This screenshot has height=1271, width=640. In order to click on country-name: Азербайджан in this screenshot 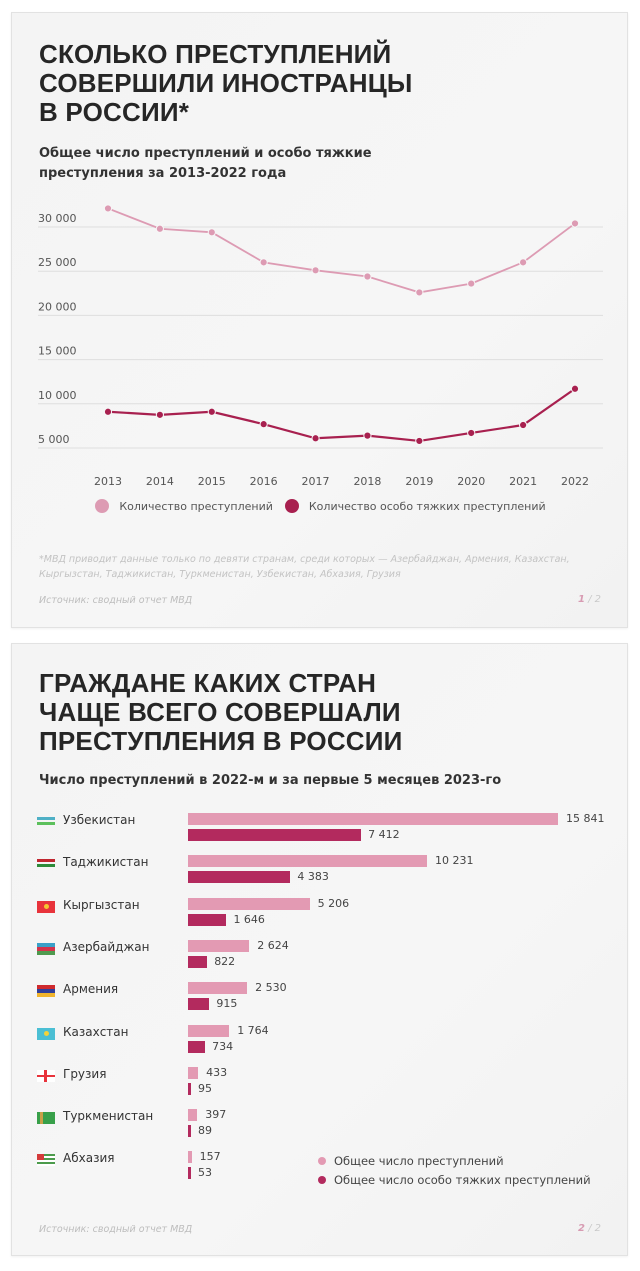, I will do `click(106, 946)`.